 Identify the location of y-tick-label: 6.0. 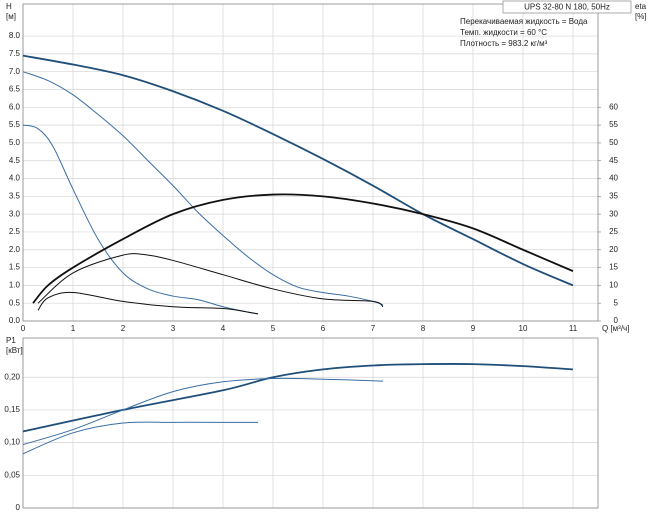
(15, 106).